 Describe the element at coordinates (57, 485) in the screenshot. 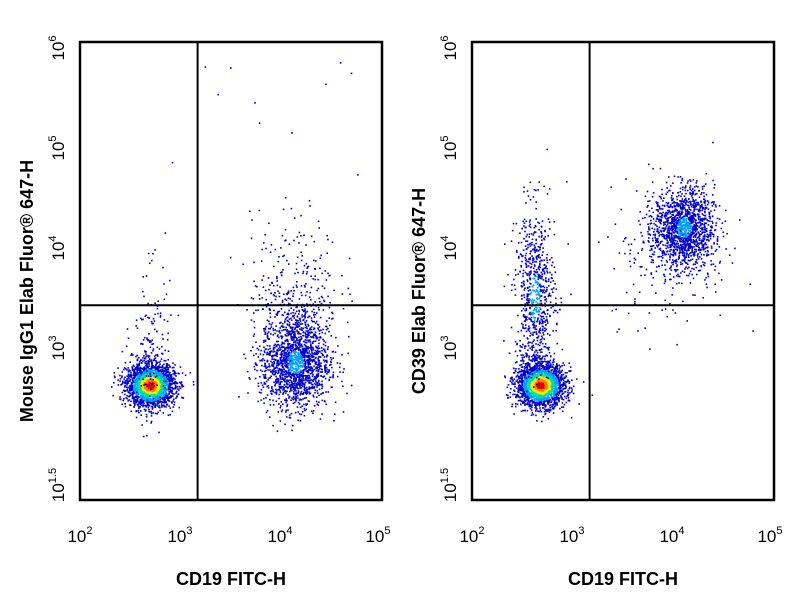

I see `left-y-tick-label: 101.5` at that location.